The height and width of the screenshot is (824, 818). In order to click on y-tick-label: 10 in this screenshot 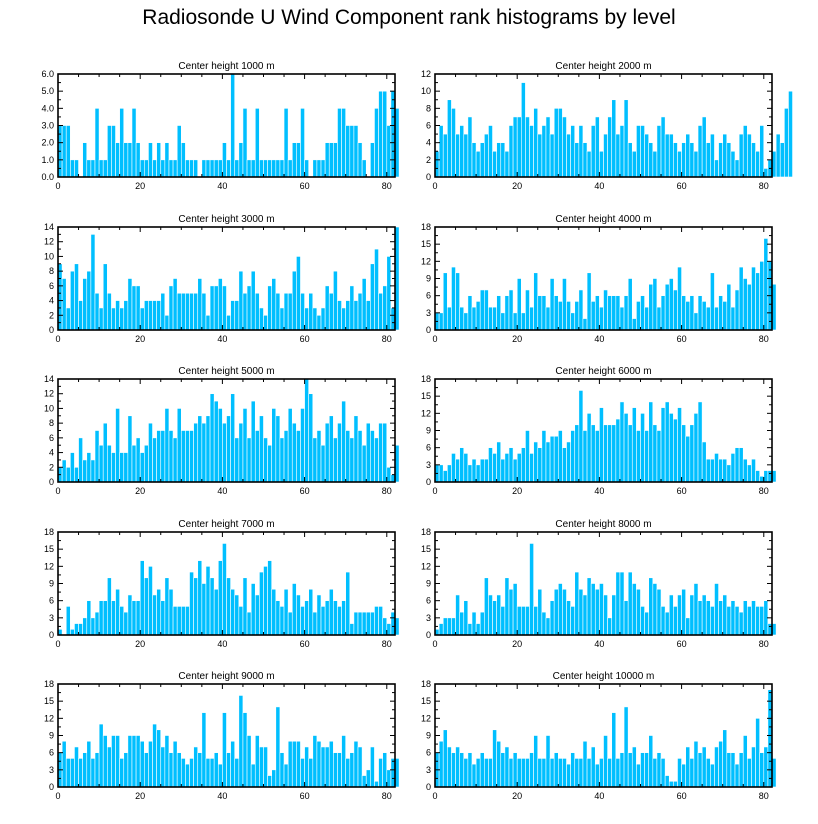, I will do `click(49, 256)`.